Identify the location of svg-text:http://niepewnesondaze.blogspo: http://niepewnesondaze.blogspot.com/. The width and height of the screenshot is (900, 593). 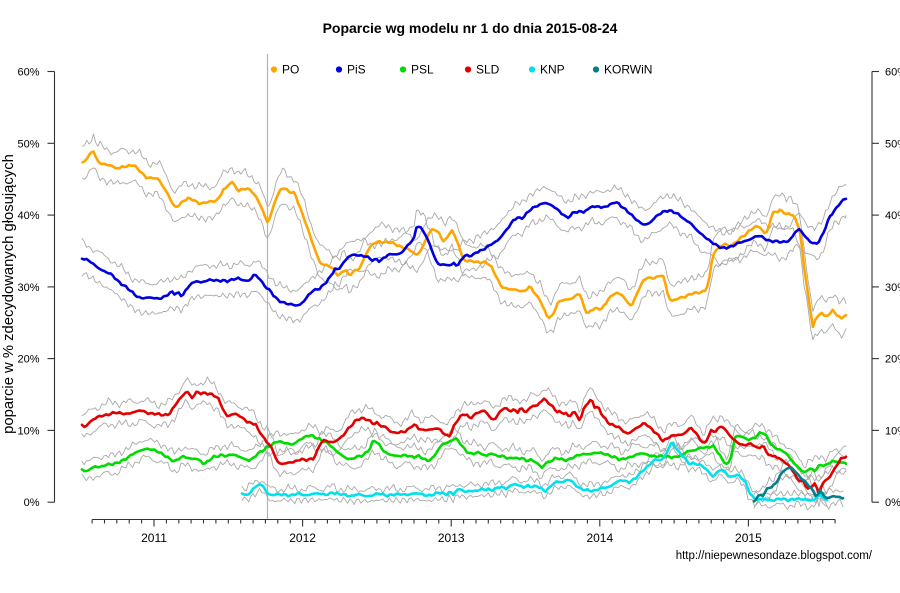
(774, 556).